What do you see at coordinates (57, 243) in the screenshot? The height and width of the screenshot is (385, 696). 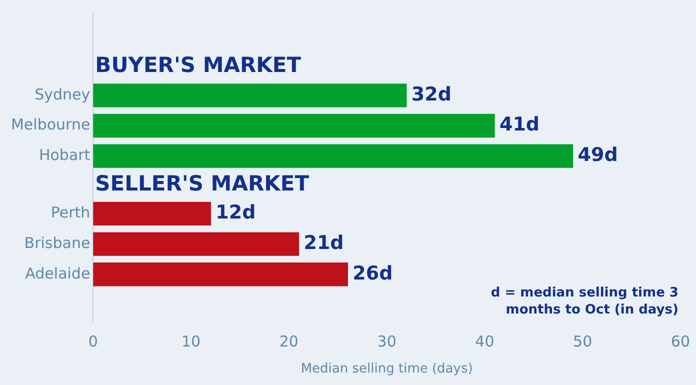 I see `y-tick-label: Brisbane` at bounding box center [57, 243].